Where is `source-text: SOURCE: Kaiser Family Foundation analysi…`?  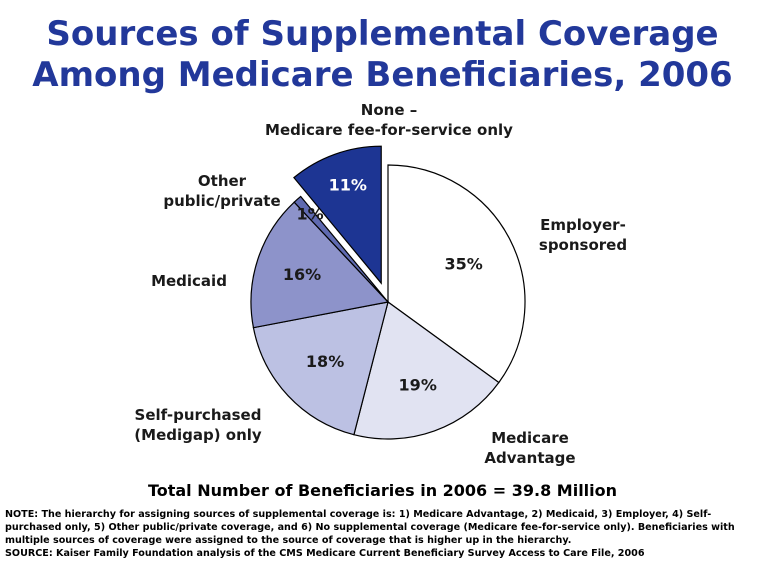 source-text: SOURCE: Kaiser Family Foundation analysi… is located at coordinates (325, 553).